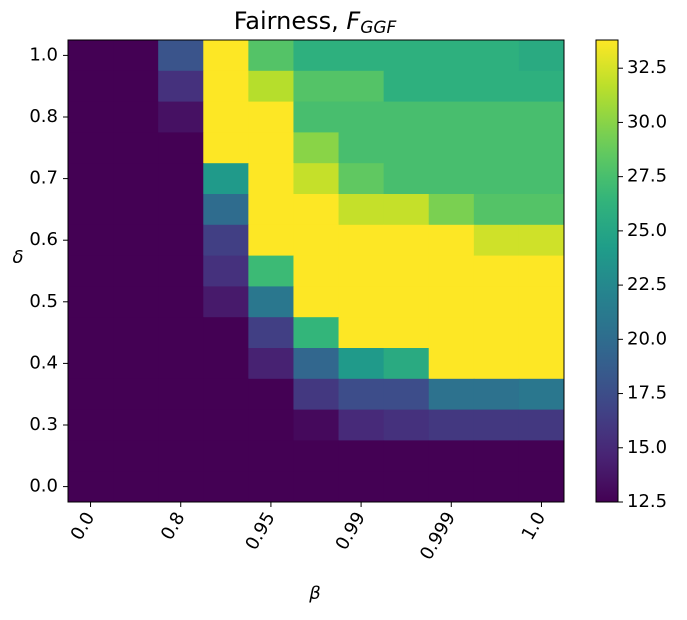 This screenshot has width=687, height=620. What do you see at coordinates (647, 284) in the screenshot?
I see `colorbar-tick-label: 22.5` at bounding box center [647, 284].